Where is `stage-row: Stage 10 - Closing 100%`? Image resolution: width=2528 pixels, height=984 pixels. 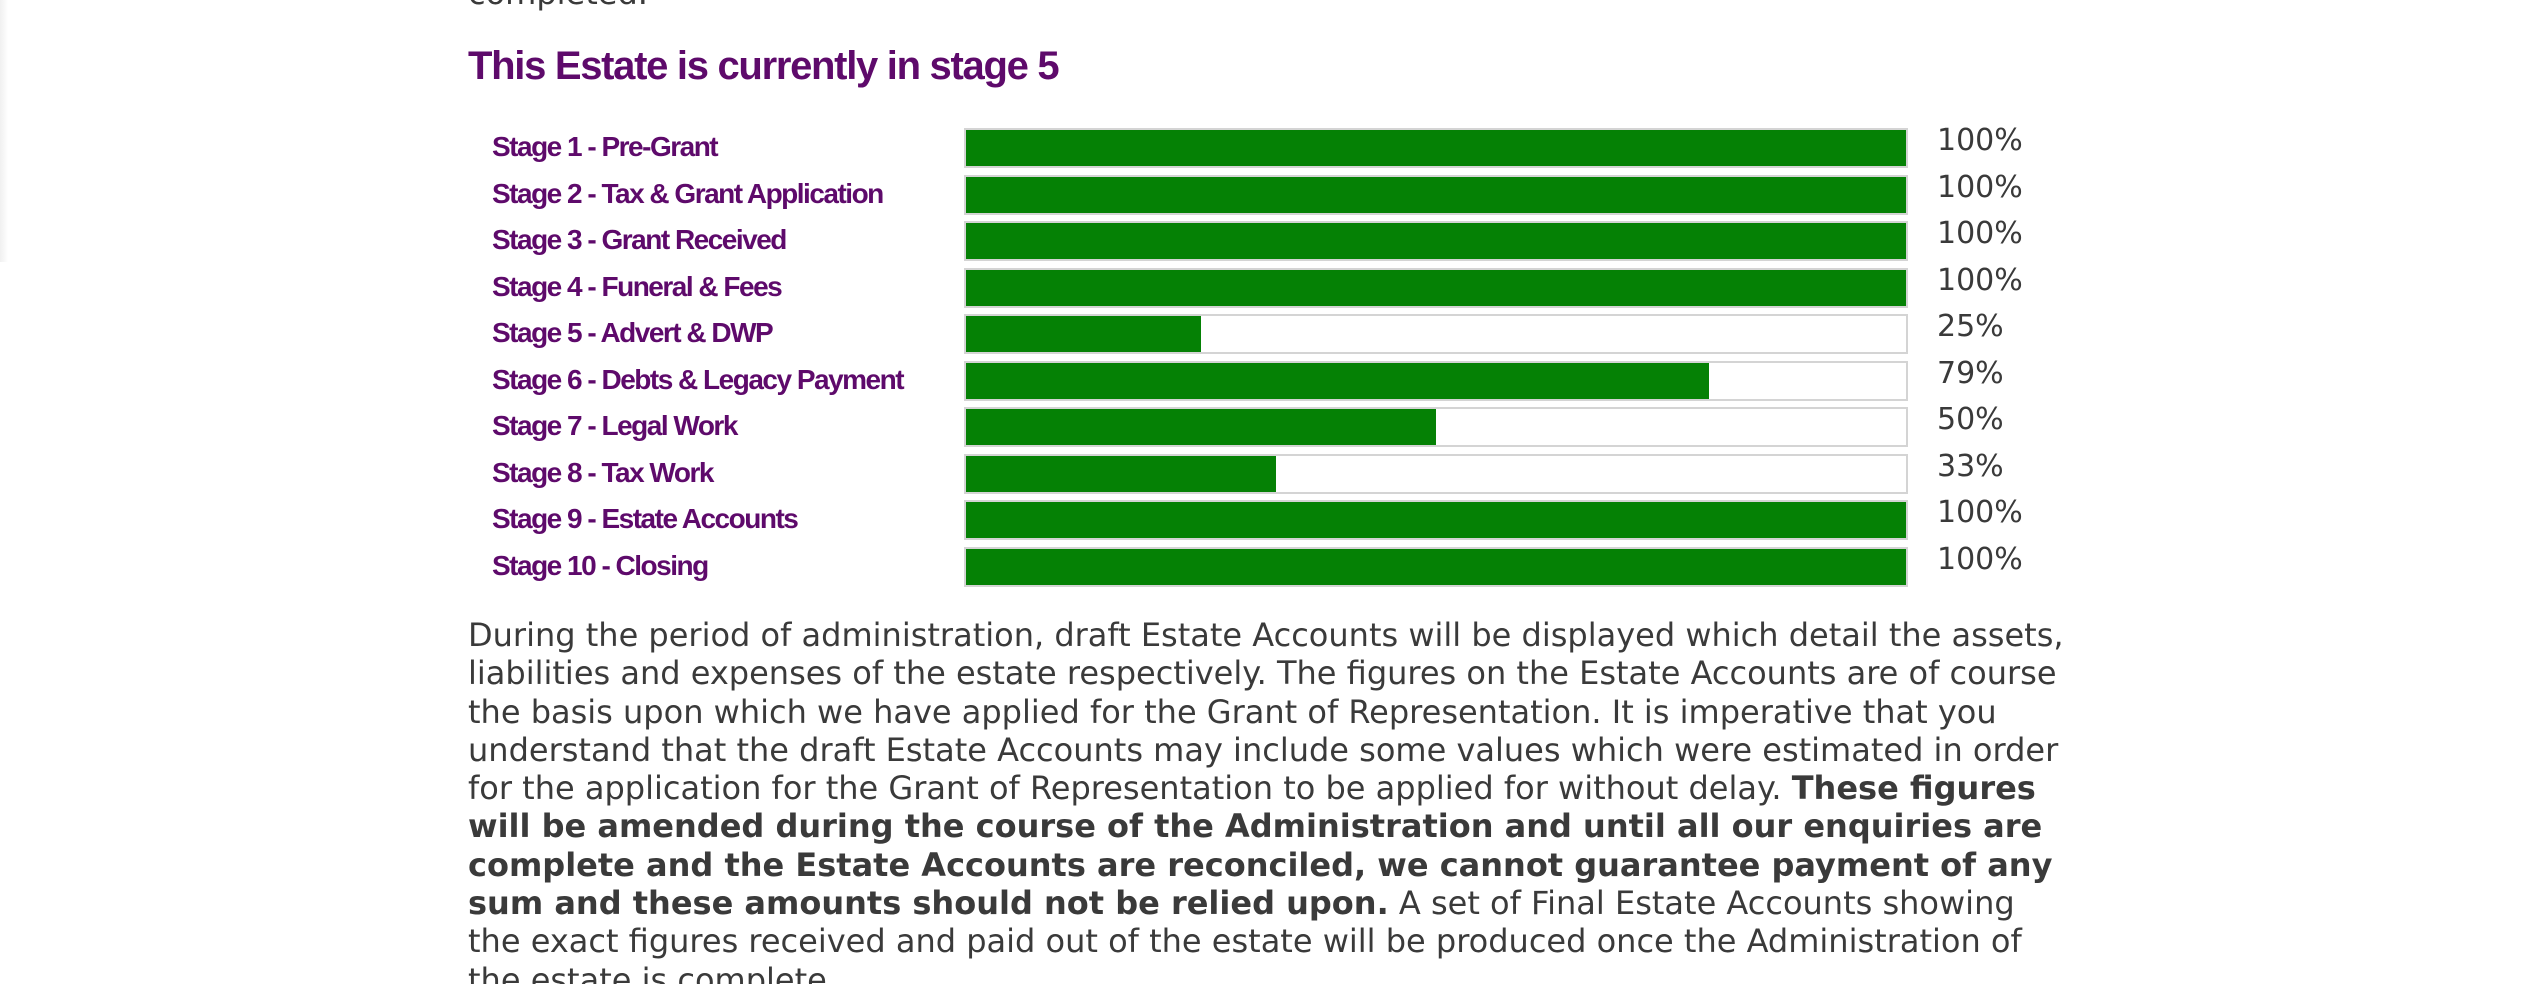
stage-row: Stage 10 - Closing 100% is located at coordinates (1268, 566).